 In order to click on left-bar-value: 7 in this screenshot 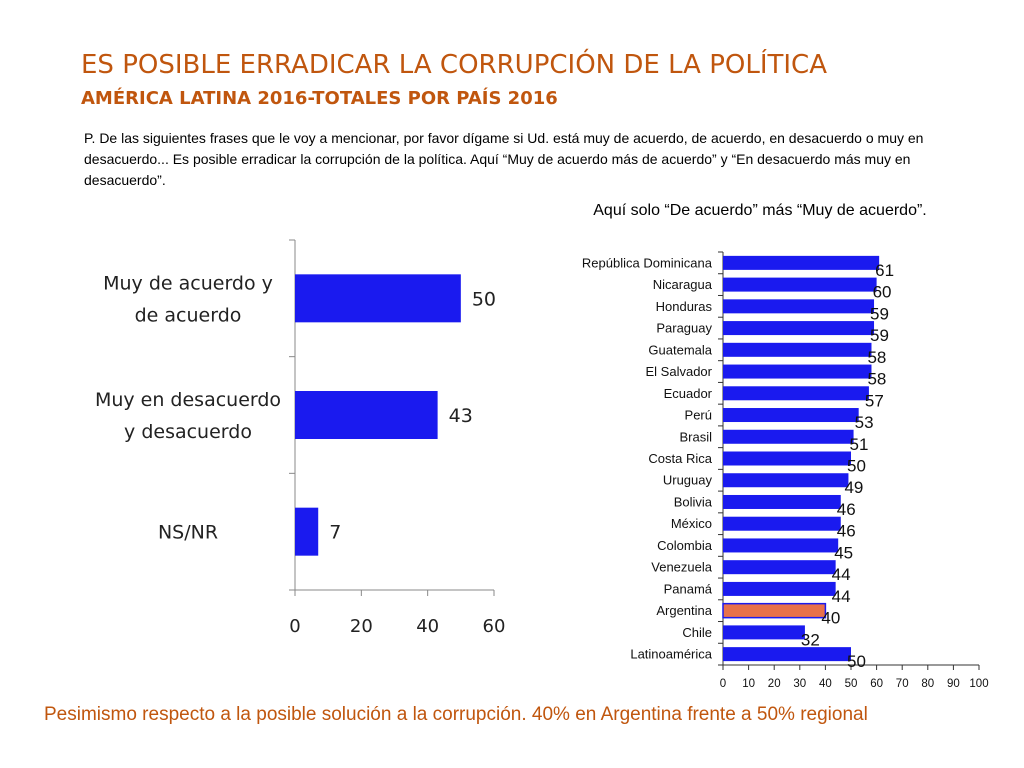, I will do `click(335, 533)`.